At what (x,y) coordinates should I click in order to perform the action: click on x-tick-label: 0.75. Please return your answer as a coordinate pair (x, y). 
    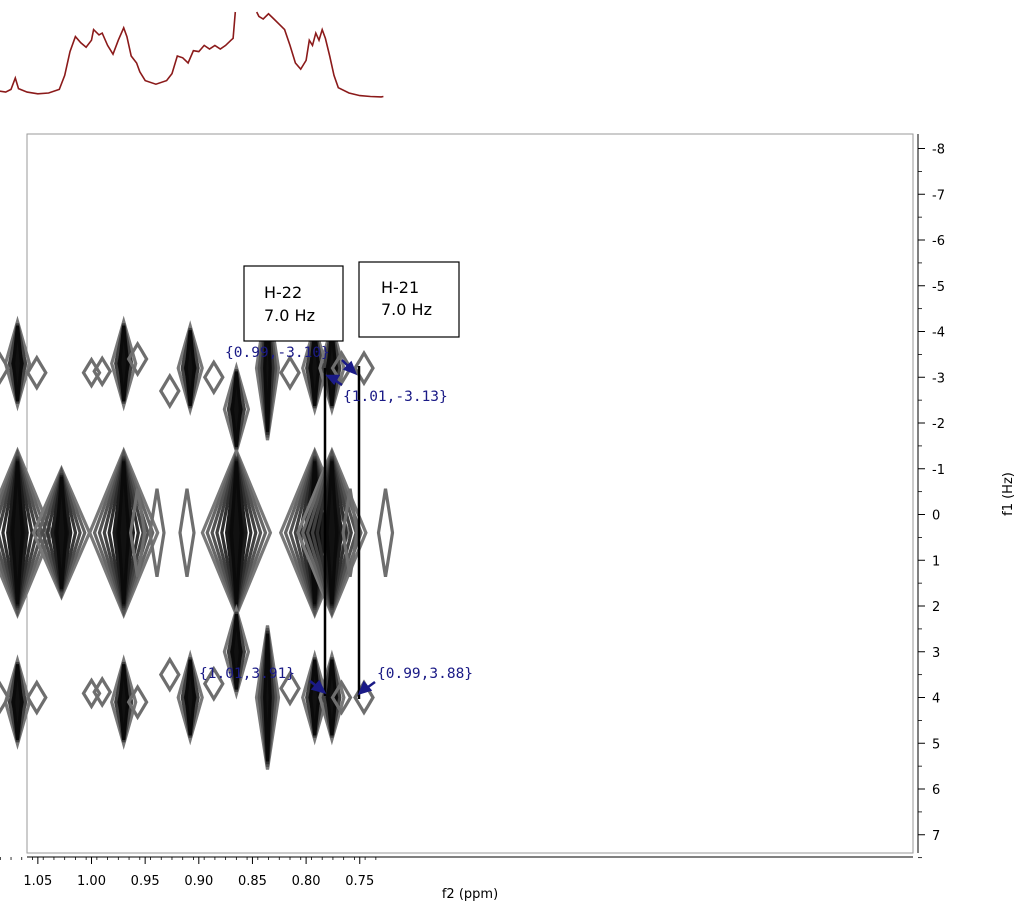
    Looking at the image, I should click on (359, 881).